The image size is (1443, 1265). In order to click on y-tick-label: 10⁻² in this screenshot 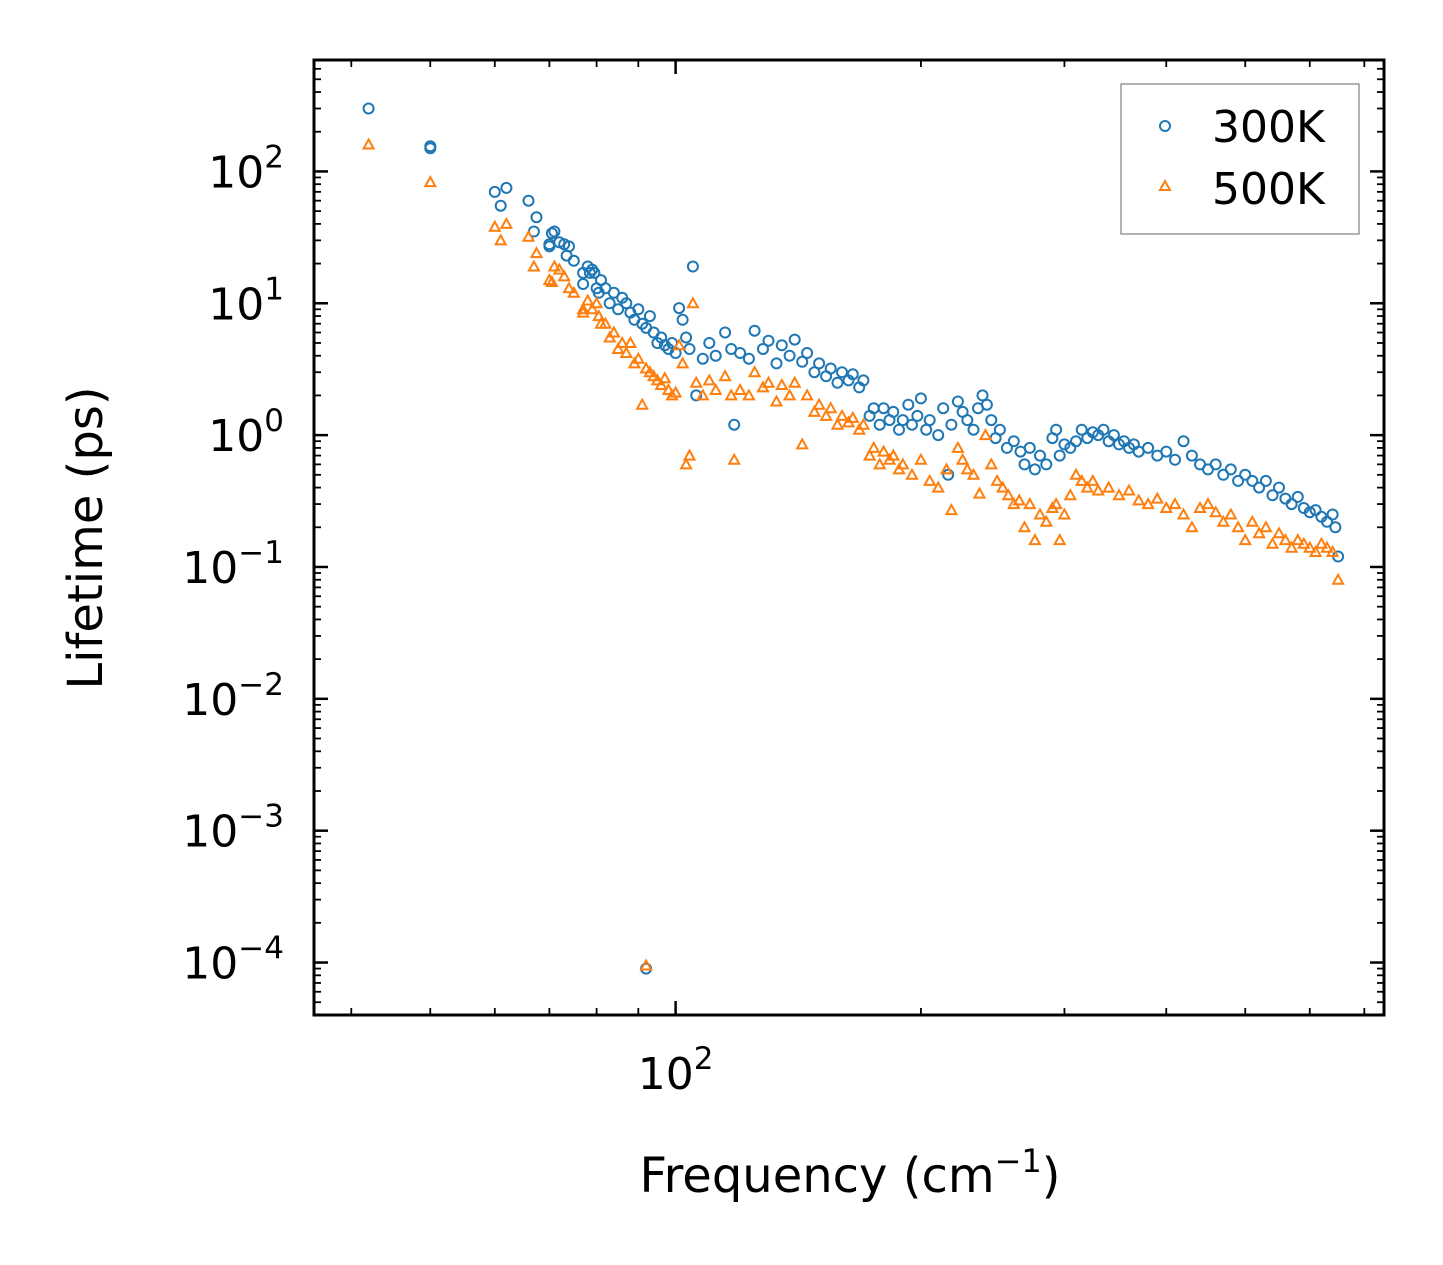, I will do `click(233, 696)`.